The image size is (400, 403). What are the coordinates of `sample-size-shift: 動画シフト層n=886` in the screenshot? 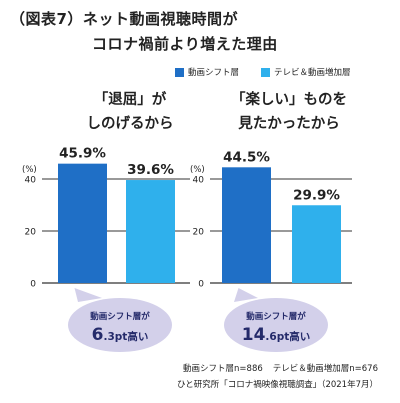 It's located at (223, 369).